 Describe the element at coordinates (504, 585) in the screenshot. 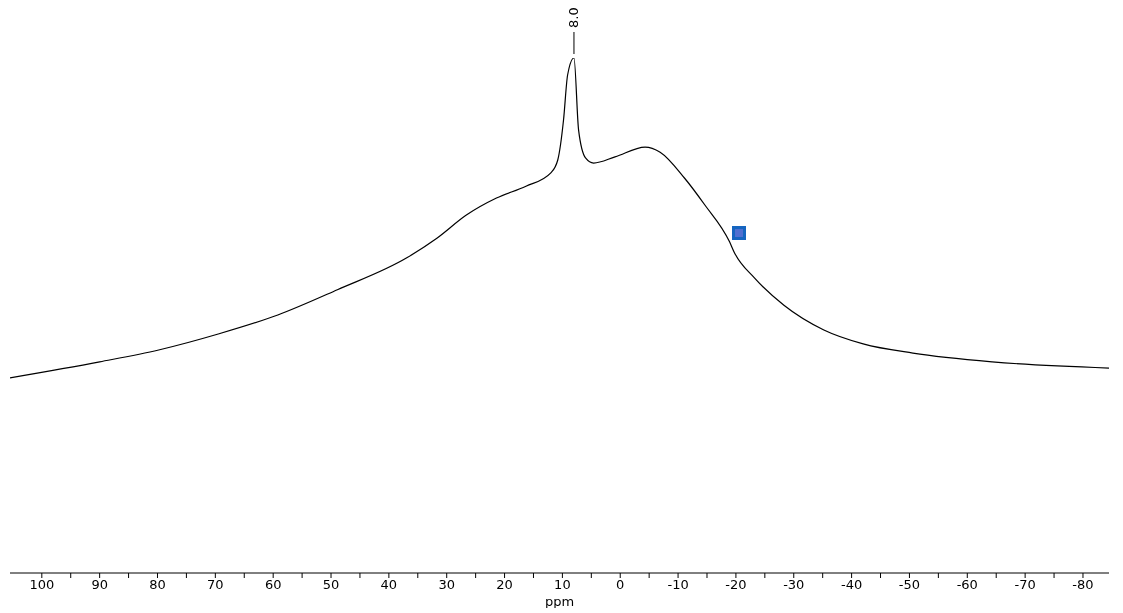

I see `x-tick-label: 20` at that location.